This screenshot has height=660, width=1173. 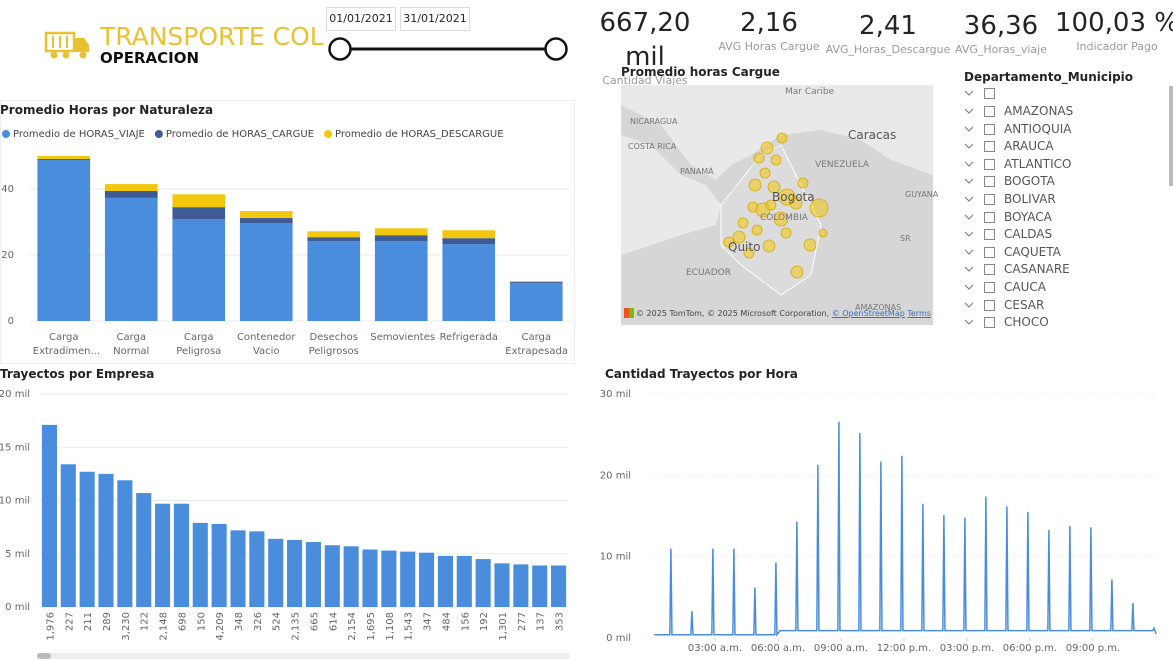 I want to click on terms-link: Terms, so click(x=919, y=313).